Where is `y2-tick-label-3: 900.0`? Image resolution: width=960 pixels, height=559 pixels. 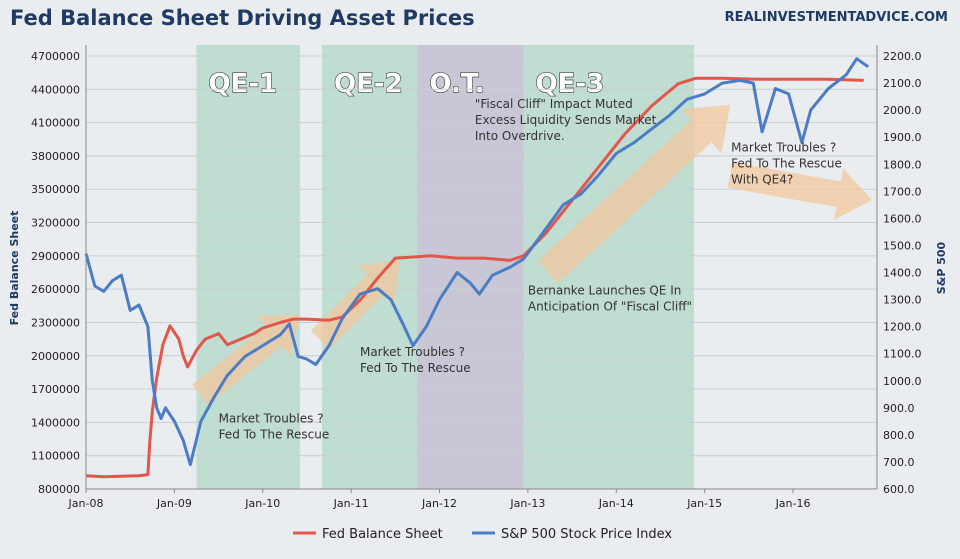
y2-tick-label-3: 900.0 is located at coordinates (899, 408).